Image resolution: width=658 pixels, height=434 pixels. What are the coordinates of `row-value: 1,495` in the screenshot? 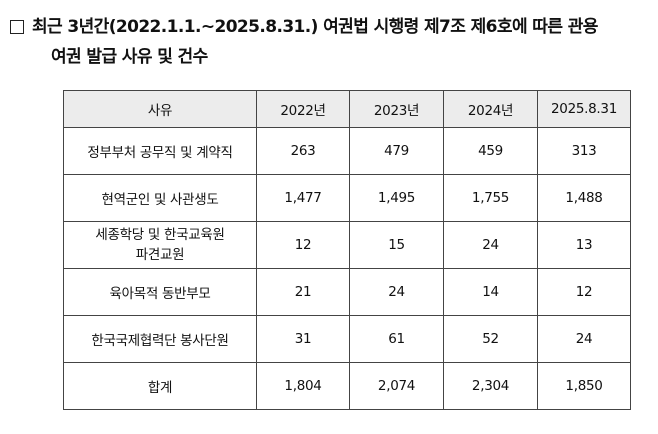 It's located at (396, 198).